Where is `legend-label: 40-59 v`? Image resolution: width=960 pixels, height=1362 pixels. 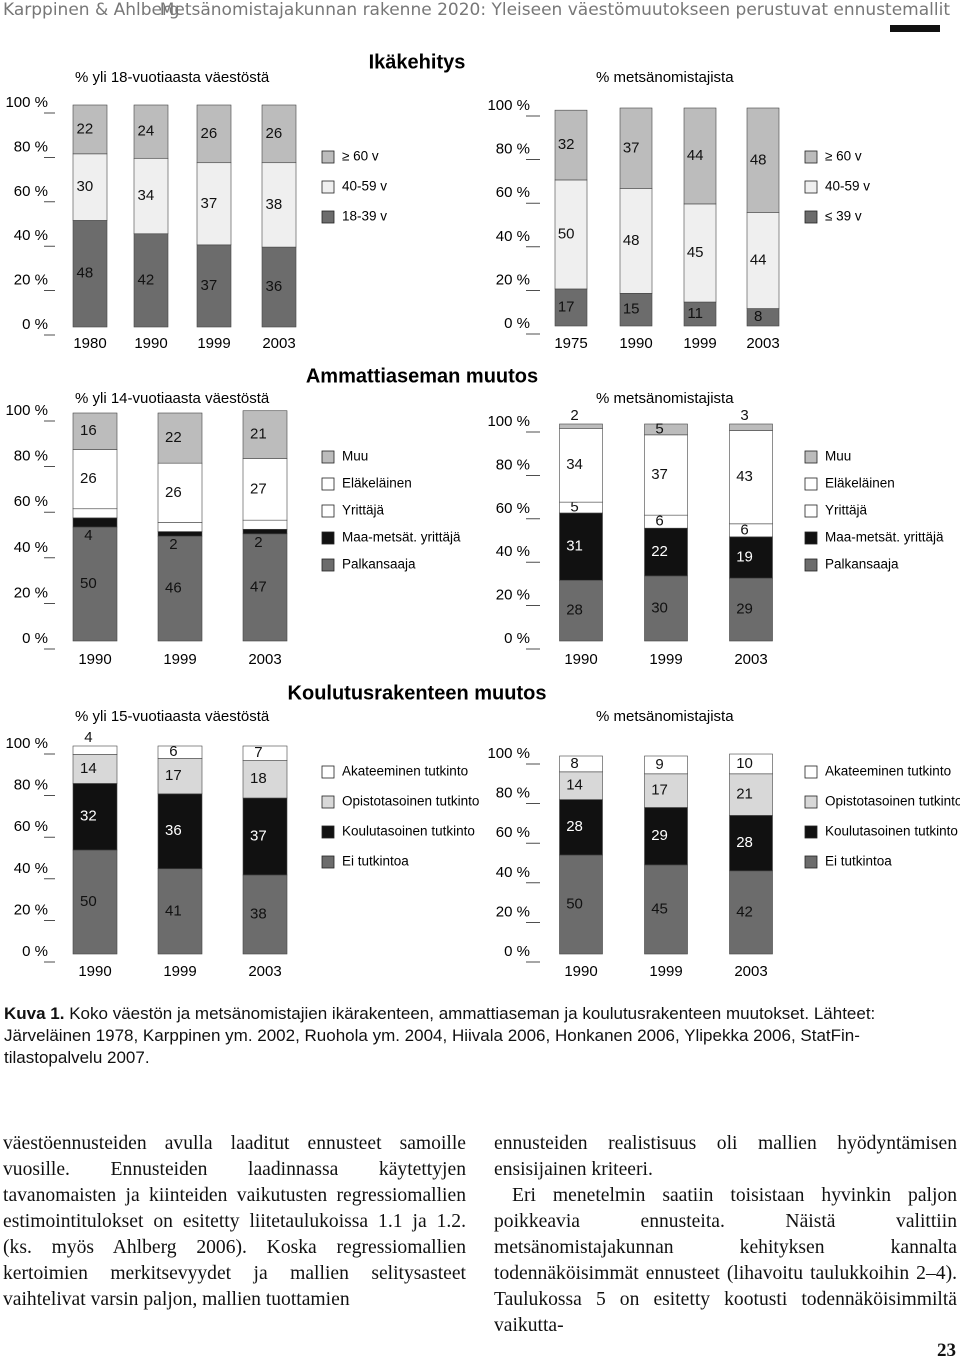
legend-label: 40-59 v is located at coordinates (847, 186).